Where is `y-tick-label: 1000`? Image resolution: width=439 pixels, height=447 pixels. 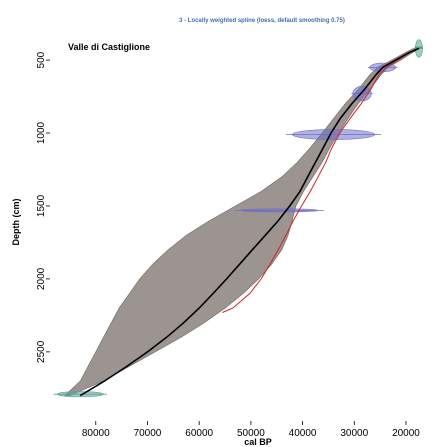 y-tick-label: 1000 is located at coordinates (41, 132).